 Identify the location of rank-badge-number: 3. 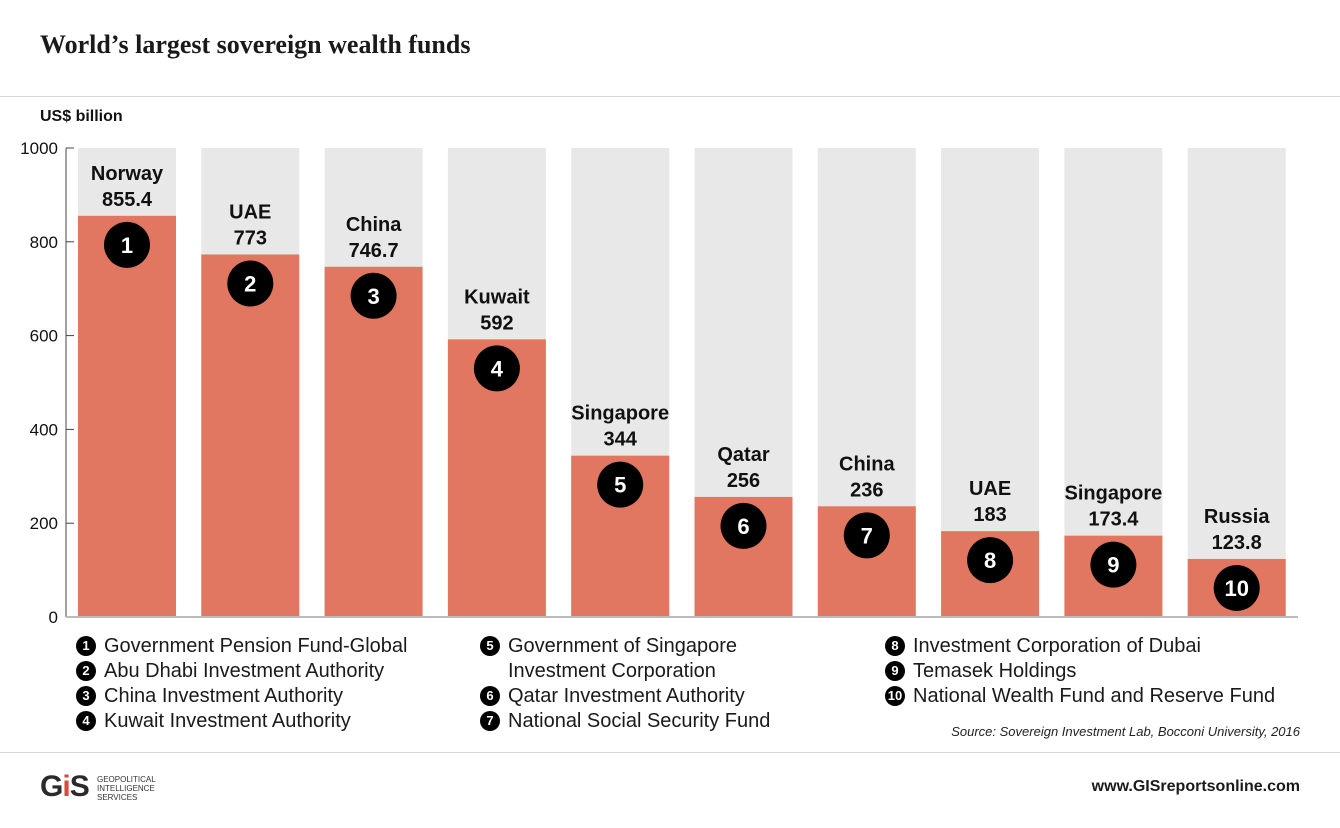
(373, 296).